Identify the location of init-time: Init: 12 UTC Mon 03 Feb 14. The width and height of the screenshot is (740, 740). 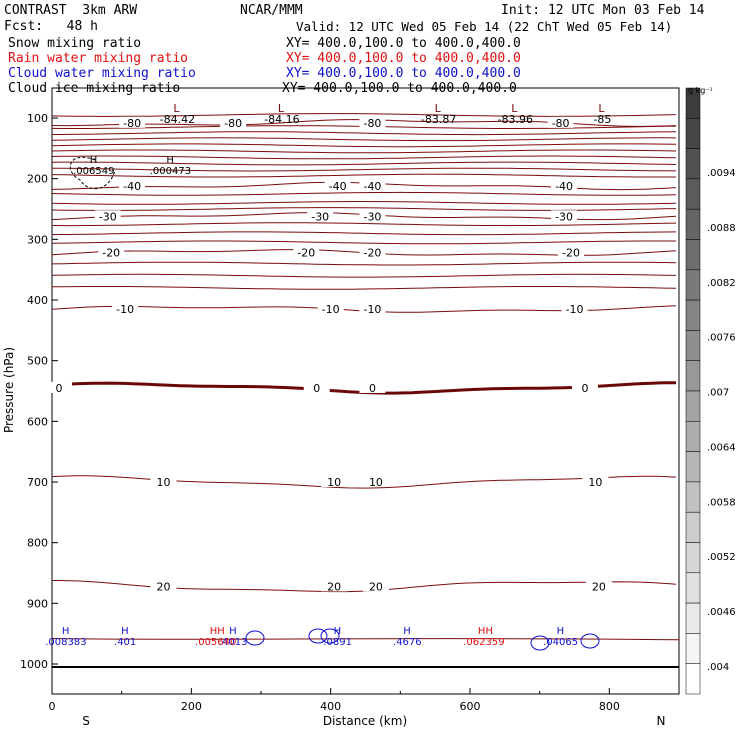
(603, 10).